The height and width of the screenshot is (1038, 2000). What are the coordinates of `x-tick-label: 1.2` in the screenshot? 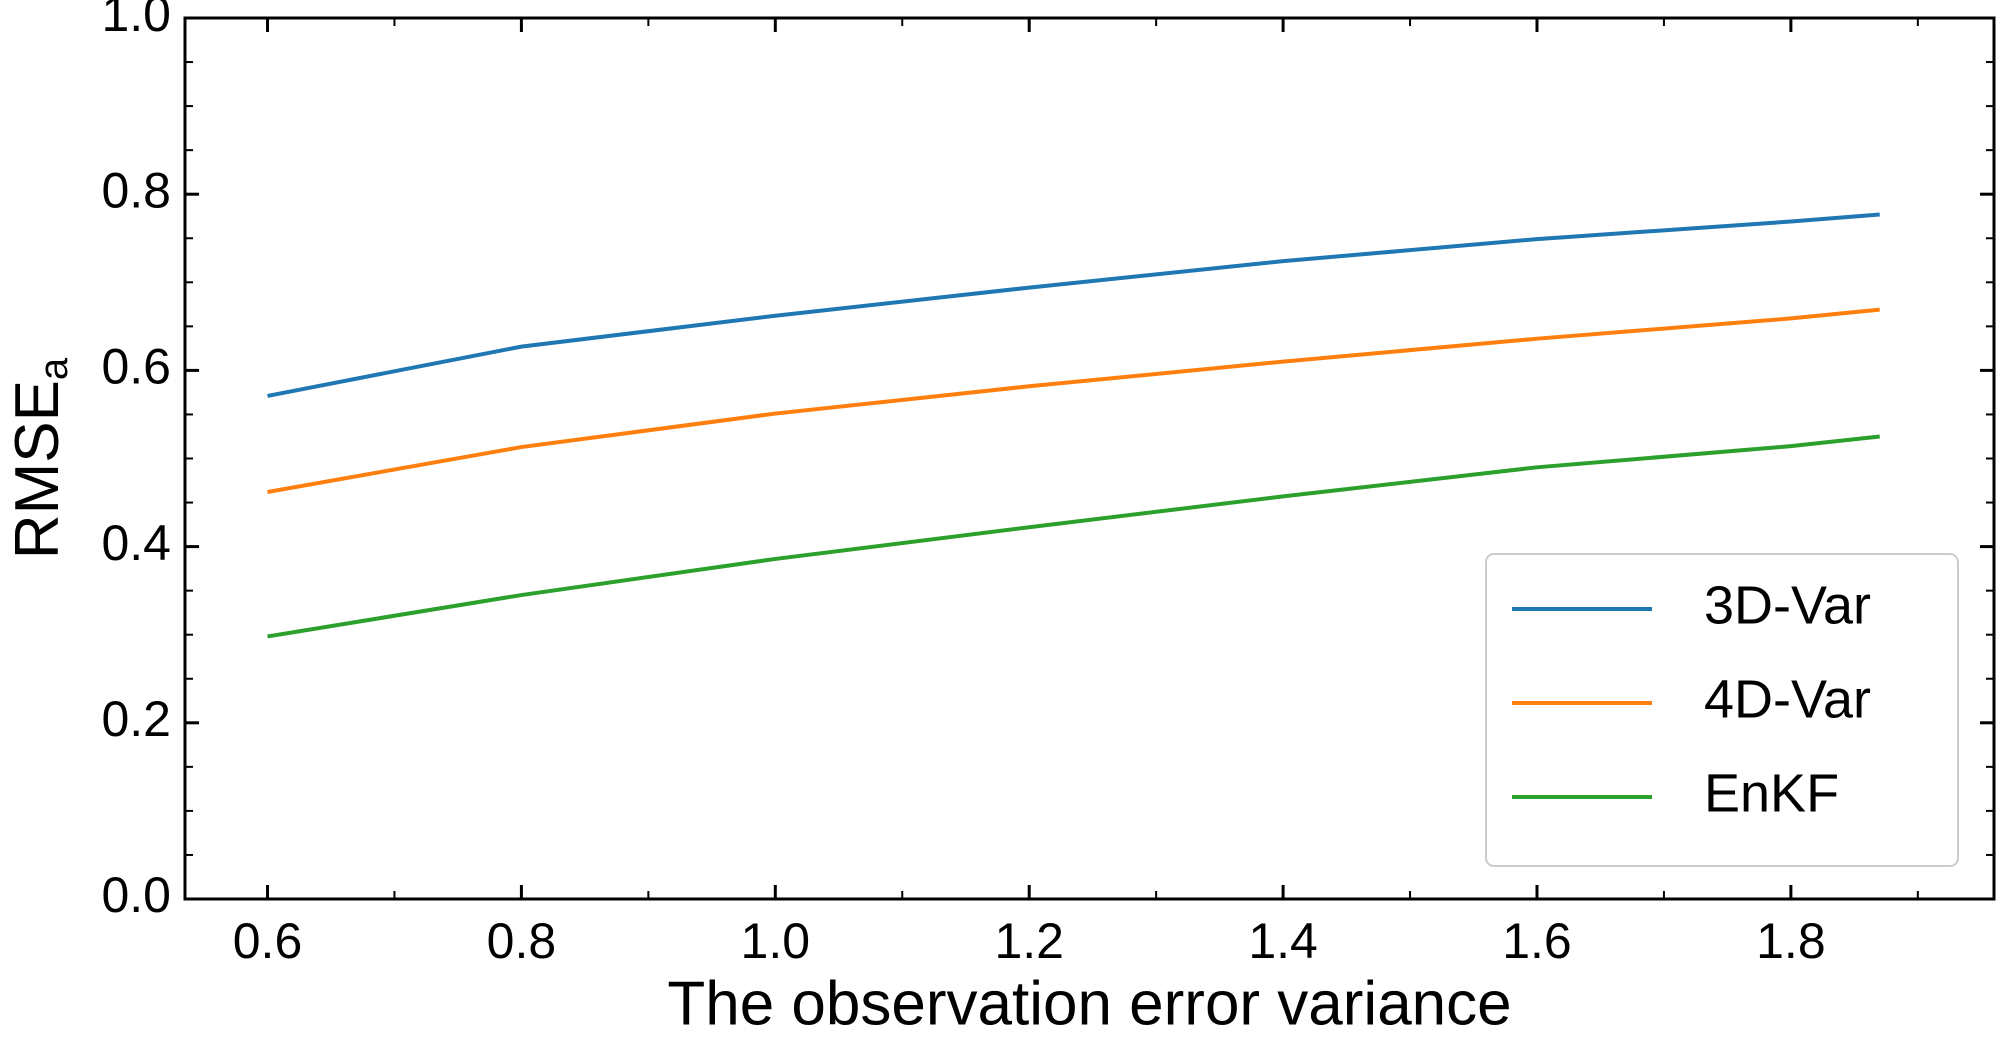 It's located at (1029, 941).